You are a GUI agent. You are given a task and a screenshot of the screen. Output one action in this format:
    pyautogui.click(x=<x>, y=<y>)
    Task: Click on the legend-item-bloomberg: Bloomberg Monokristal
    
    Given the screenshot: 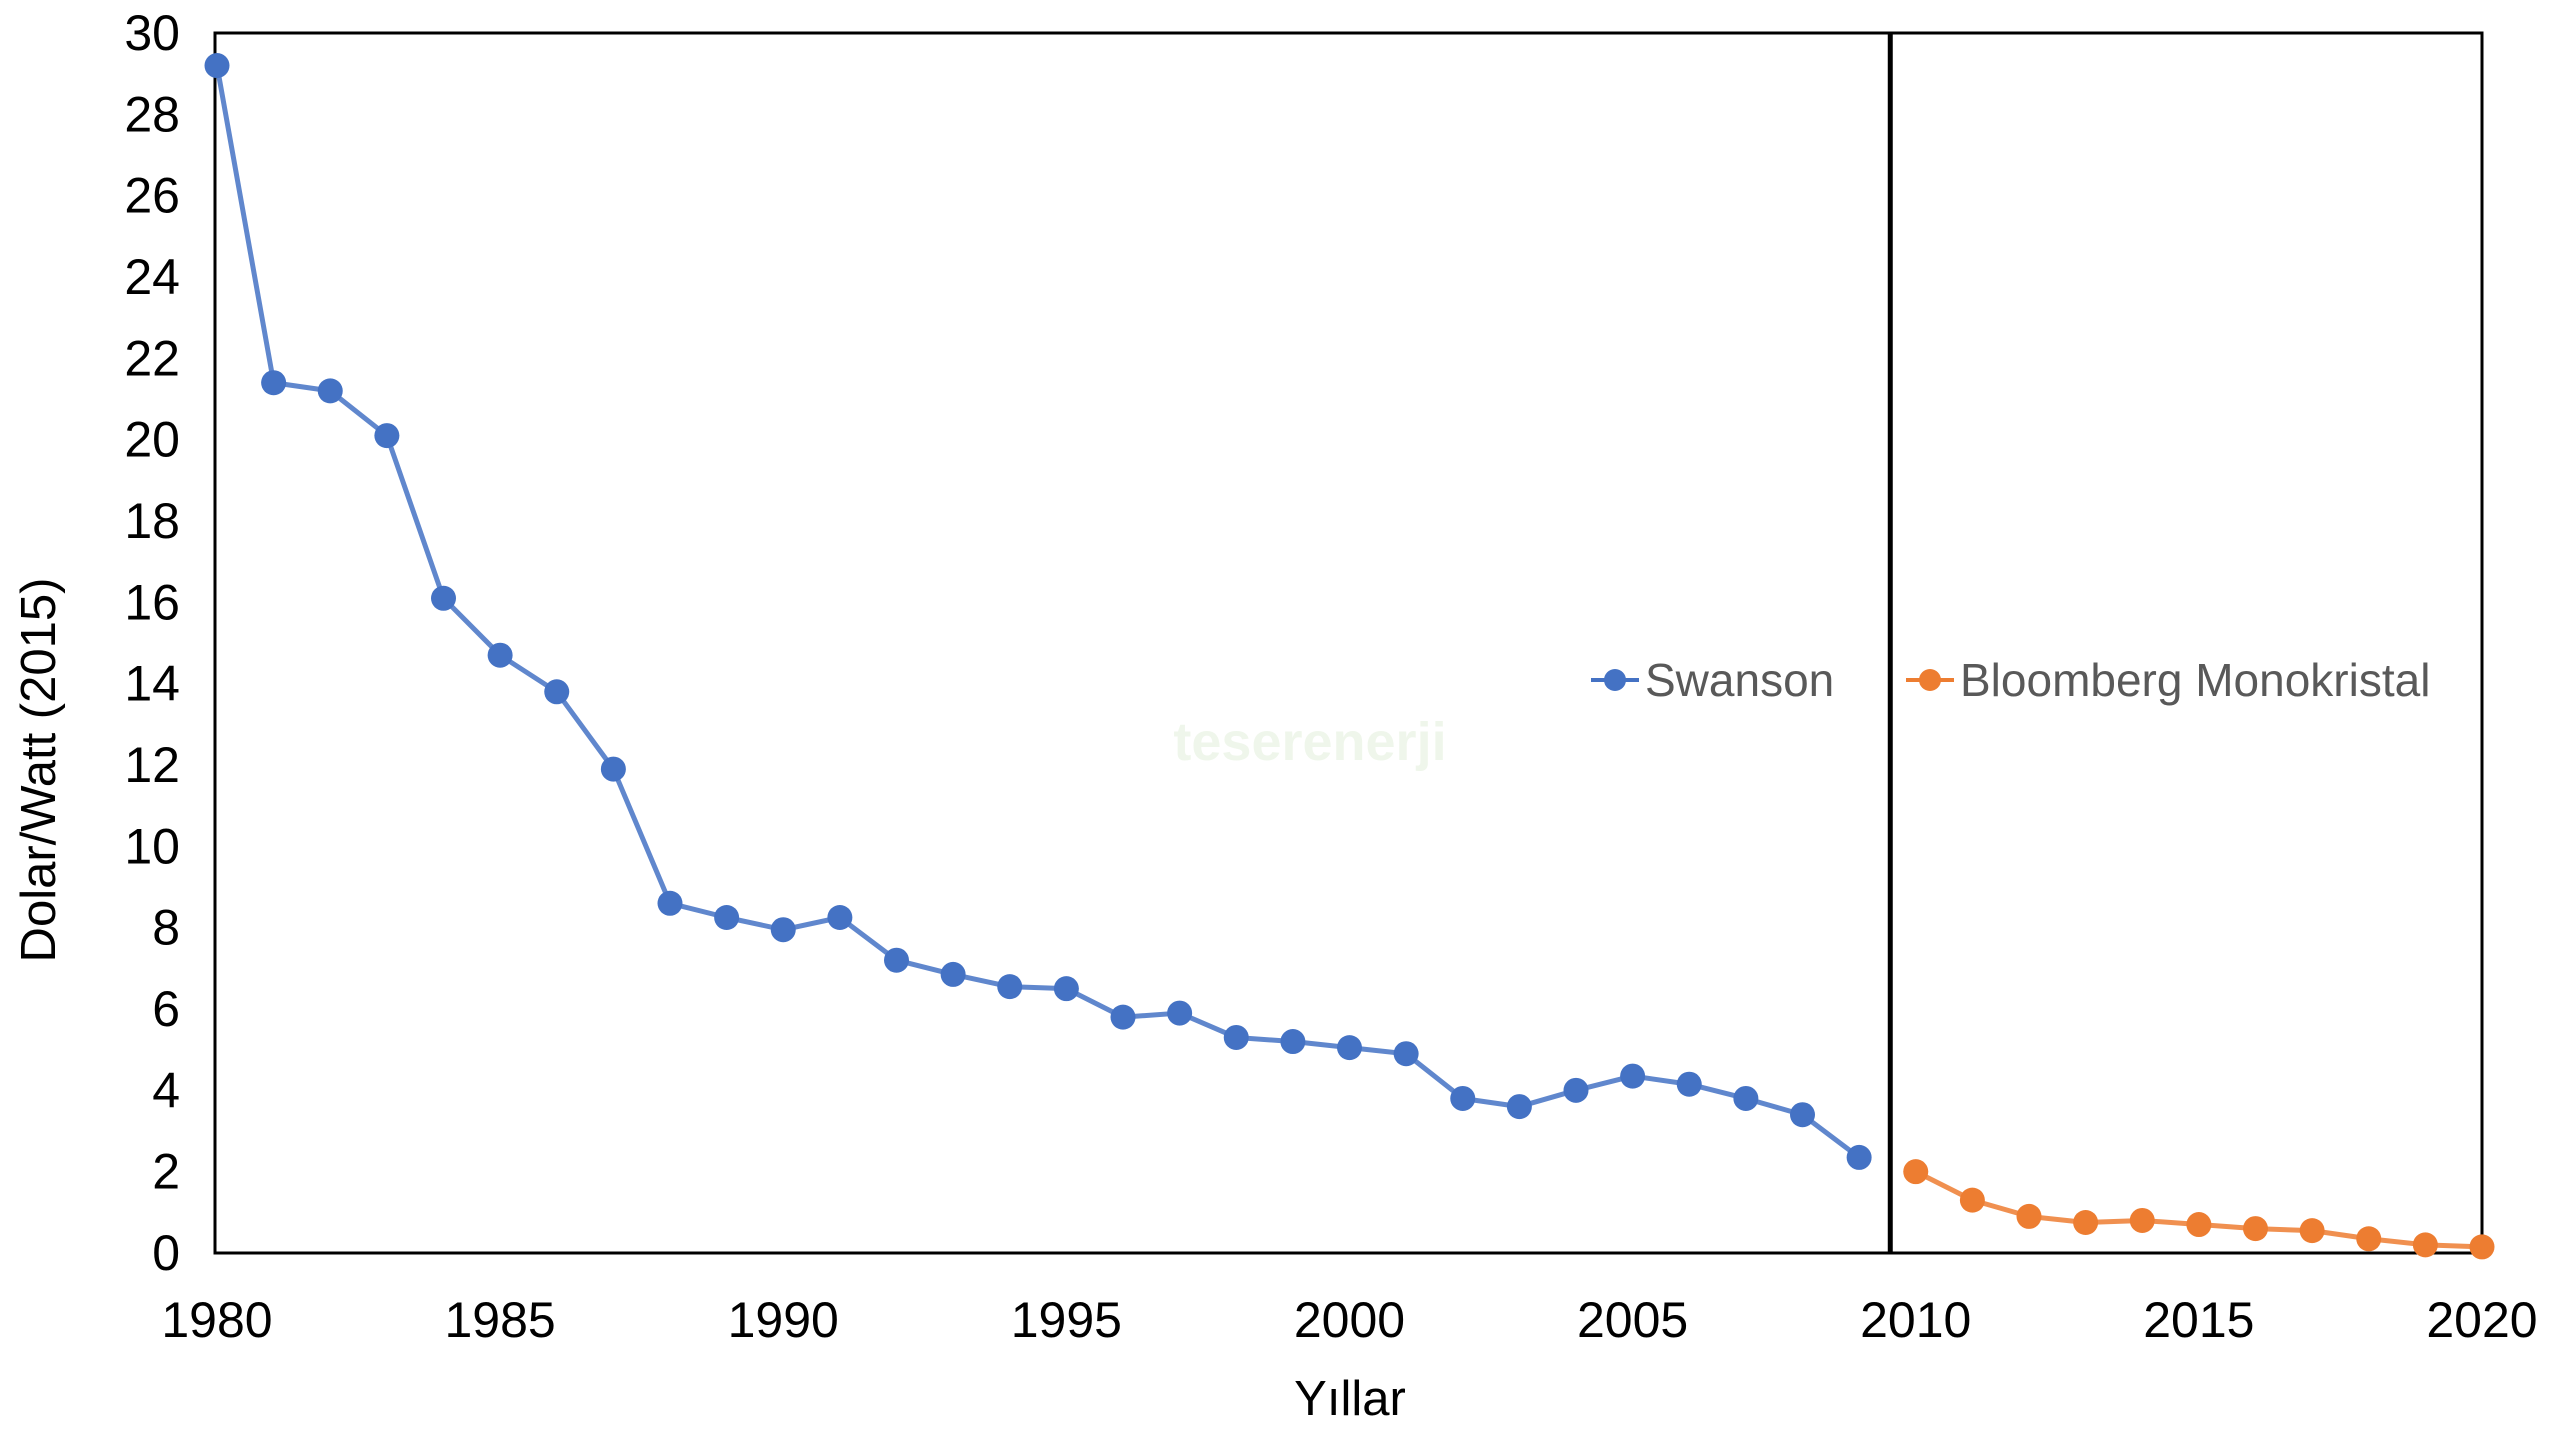 What is the action you would take?
    pyautogui.click(x=2168, y=680)
    